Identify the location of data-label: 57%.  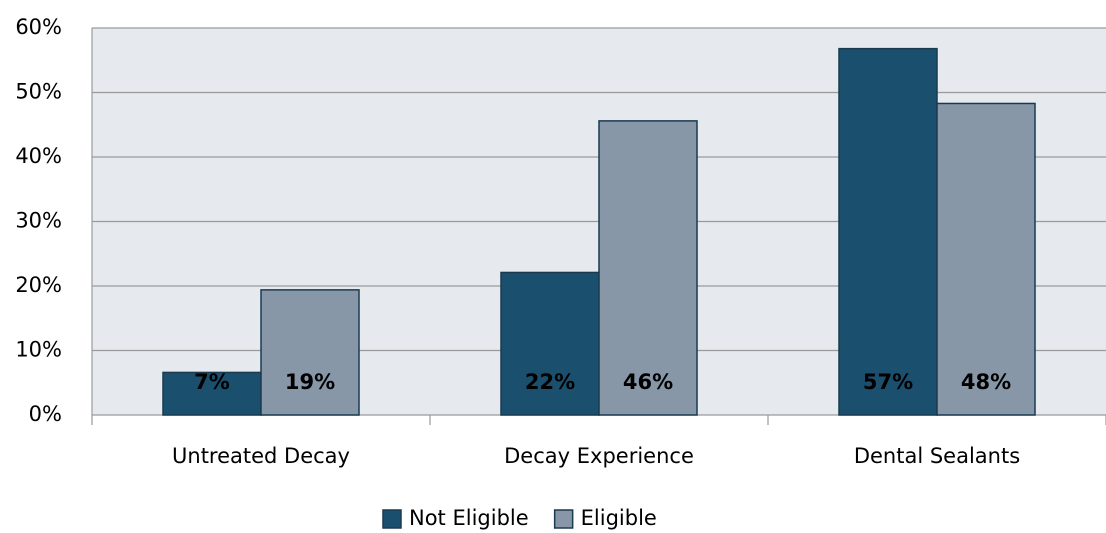
(888, 382).